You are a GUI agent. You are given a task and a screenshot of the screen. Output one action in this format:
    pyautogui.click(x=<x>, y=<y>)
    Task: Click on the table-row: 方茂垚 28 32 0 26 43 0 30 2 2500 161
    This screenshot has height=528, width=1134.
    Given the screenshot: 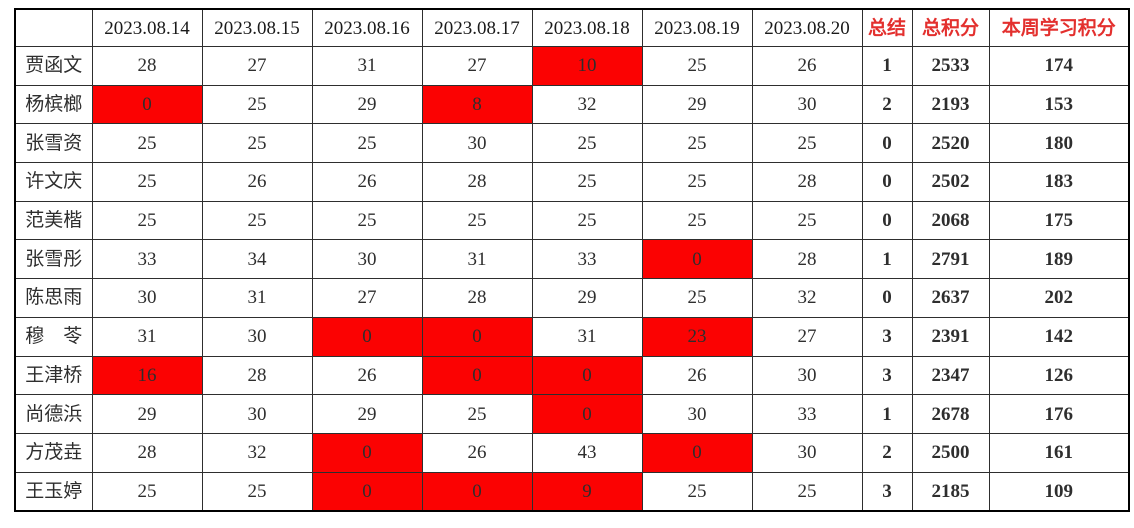 What is the action you would take?
    pyautogui.click(x=572, y=452)
    